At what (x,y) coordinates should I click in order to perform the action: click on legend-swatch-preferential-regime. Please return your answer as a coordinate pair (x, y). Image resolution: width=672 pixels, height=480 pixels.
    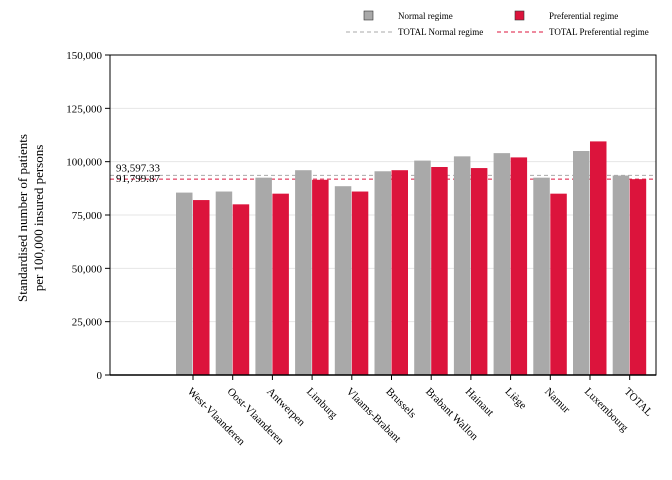
    Looking at the image, I should click on (519, 15).